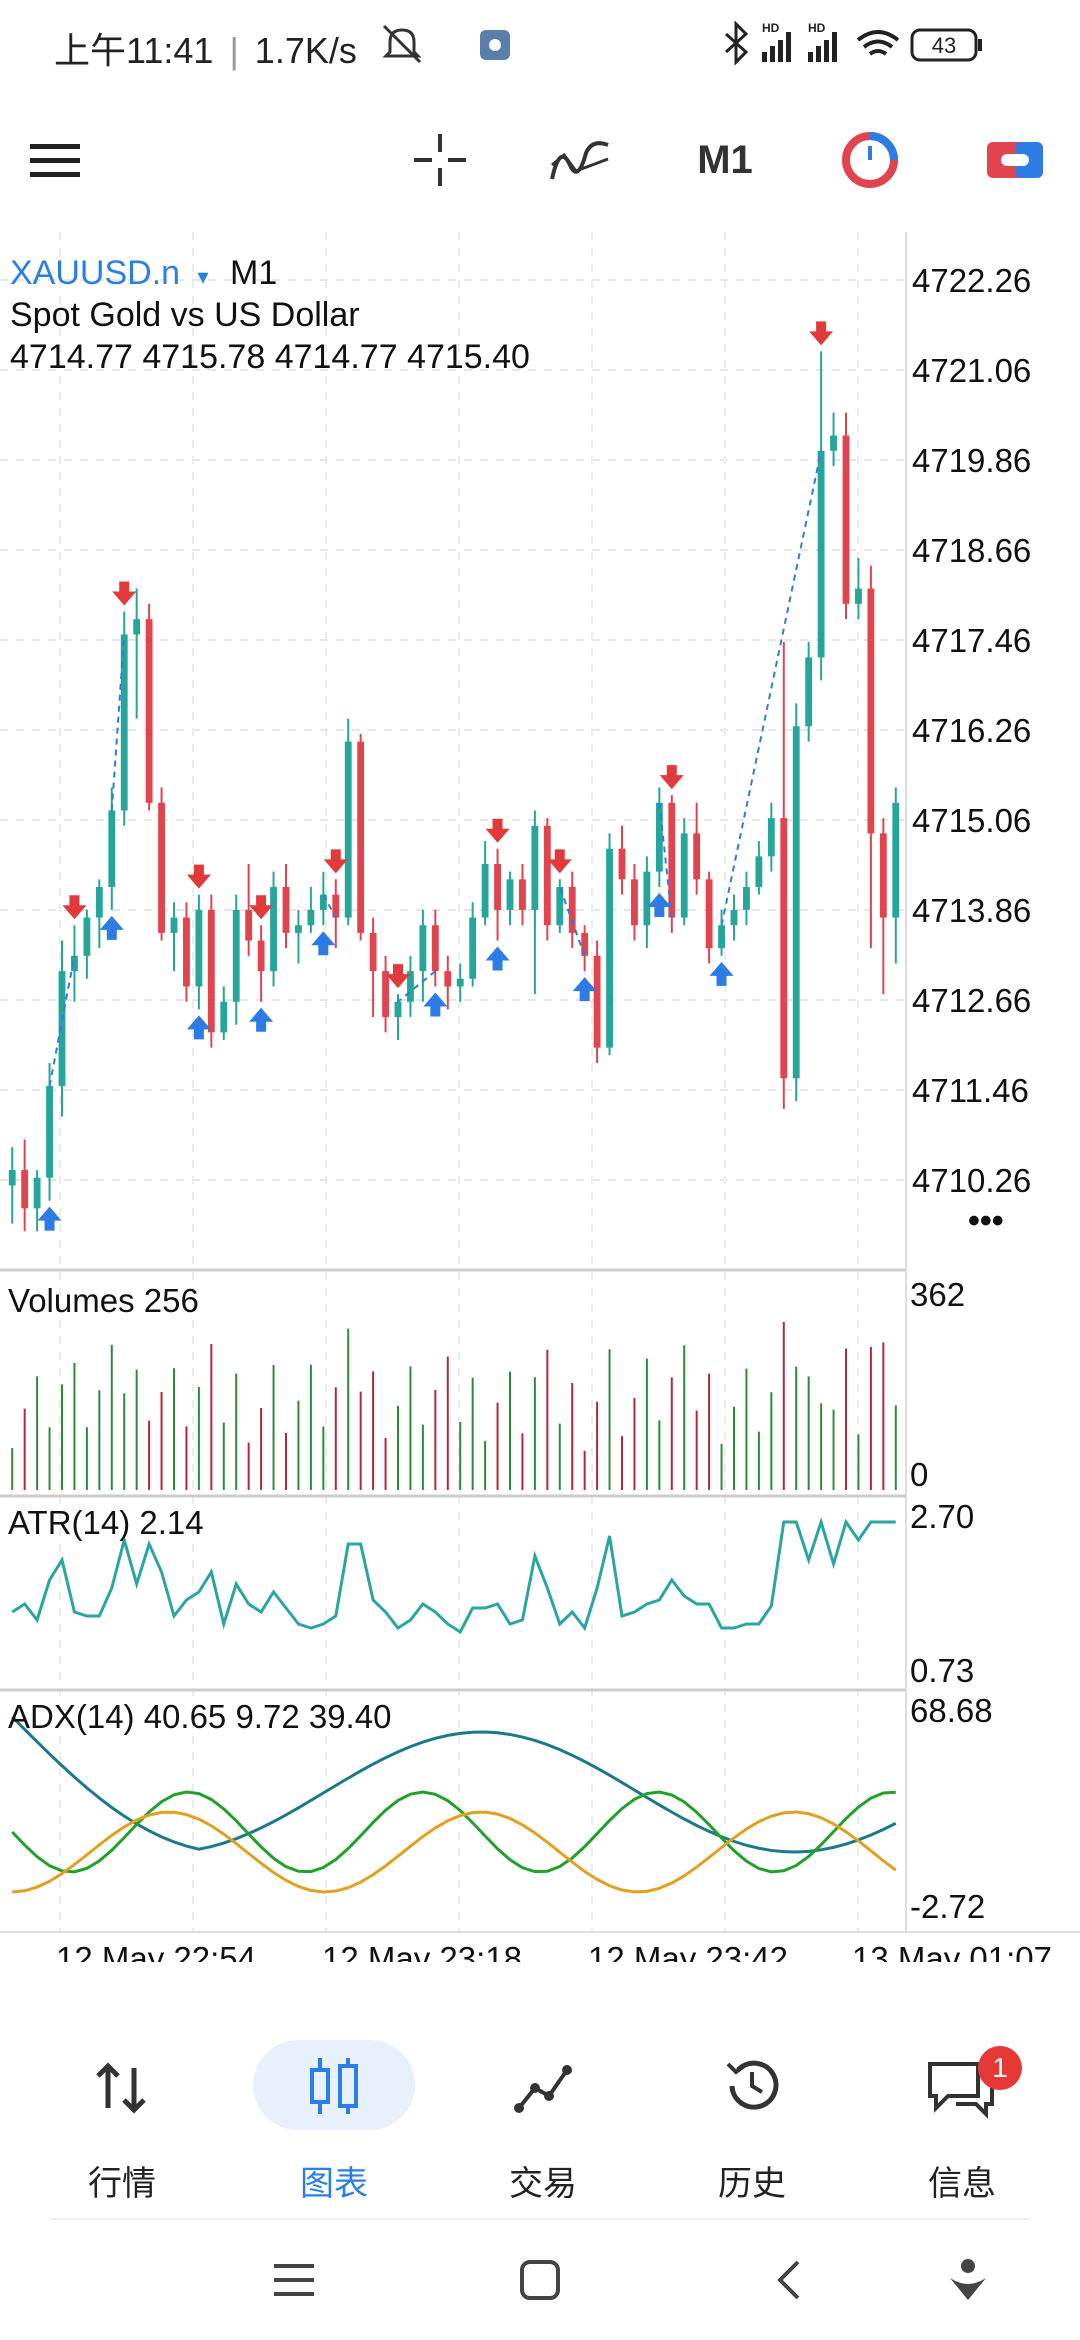  What do you see at coordinates (156, 1951) in the screenshot?
I see `time-tick: 12 May 22:54` at bounding box center [156, 1951].